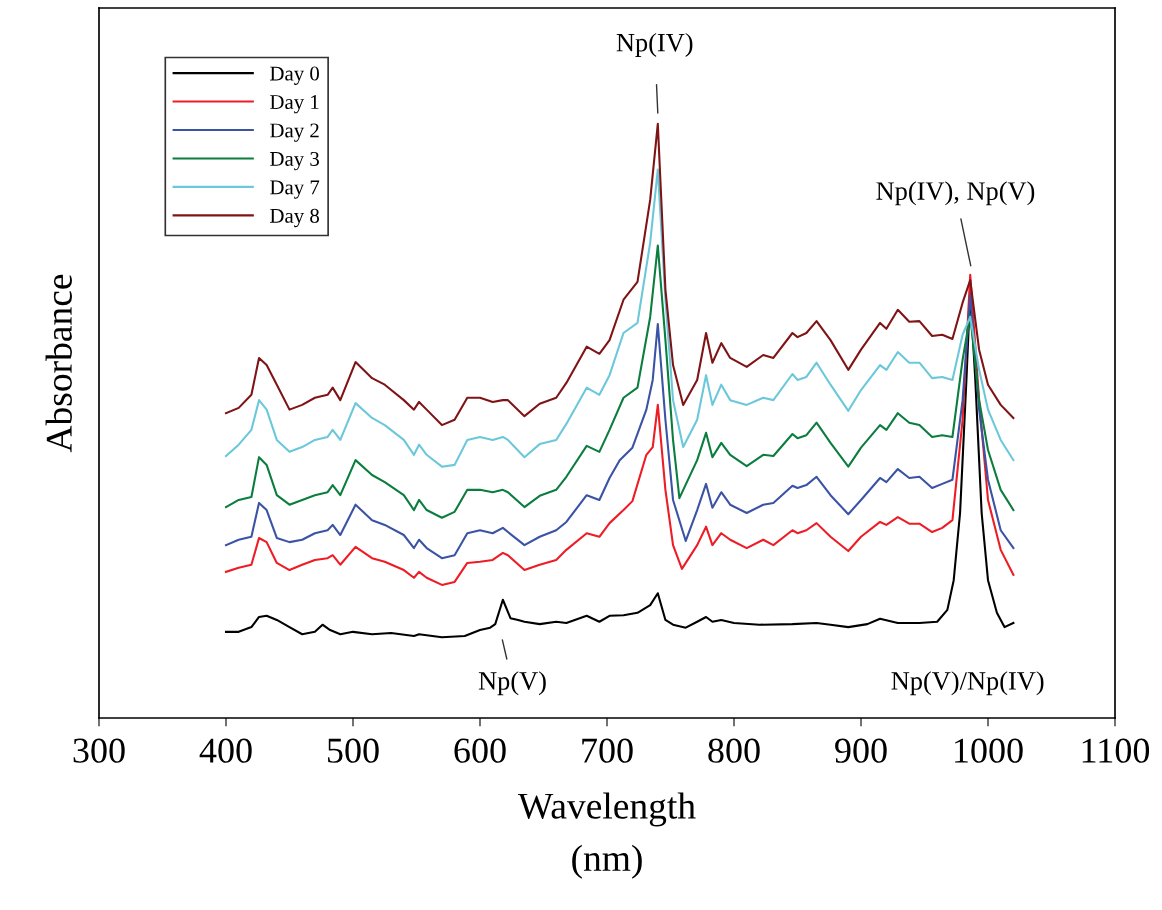  I want to click on x-tick-label: 1000, so click(989, 750).